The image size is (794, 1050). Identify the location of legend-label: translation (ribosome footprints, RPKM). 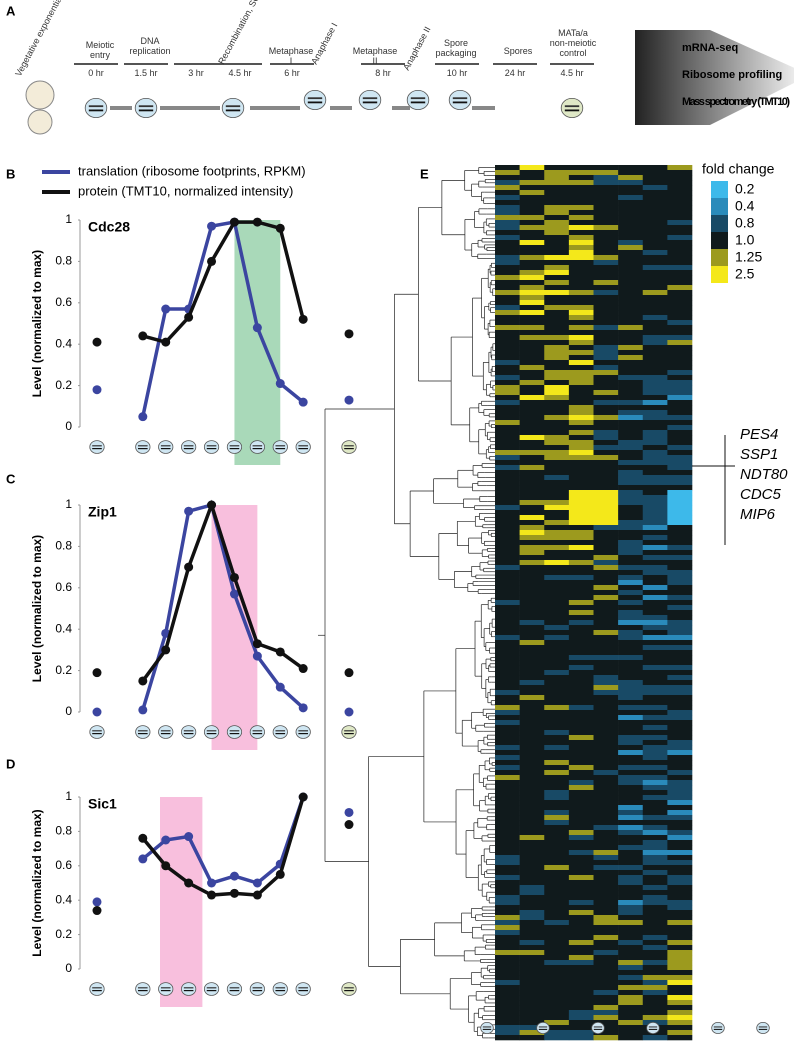
(192, 170).